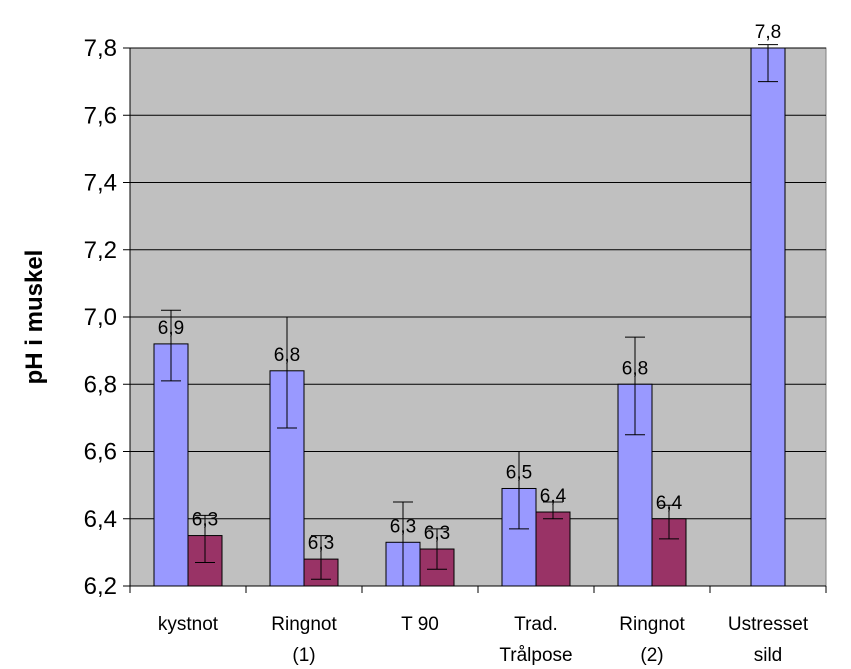 This screenshot has width=851, height=669. Describe the element at coordinates (768, 655) in the screenshot. I see `category-label: sild` at that location.